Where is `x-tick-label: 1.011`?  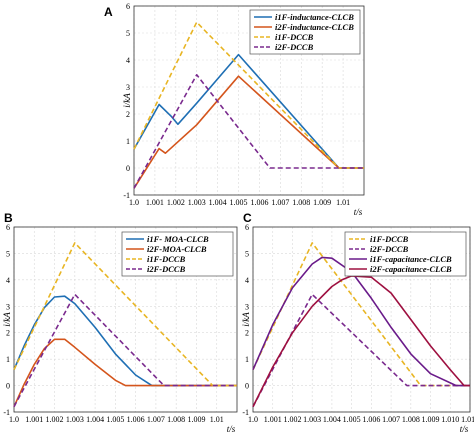 x-tick-label: 1.011 is located at coordinates (467, 419).